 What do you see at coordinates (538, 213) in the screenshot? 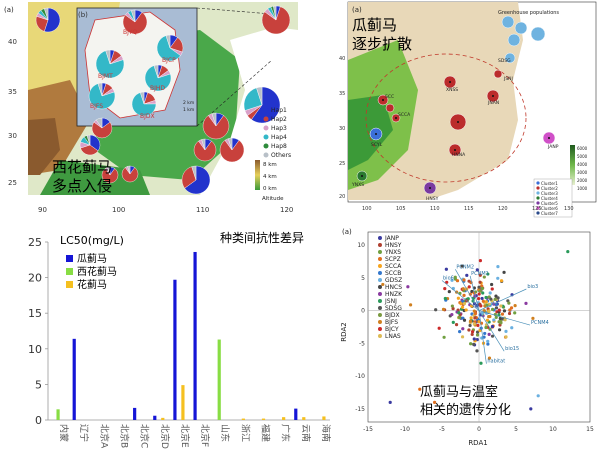
I see `cluster7-swatch` at bounding box center [538, 213].